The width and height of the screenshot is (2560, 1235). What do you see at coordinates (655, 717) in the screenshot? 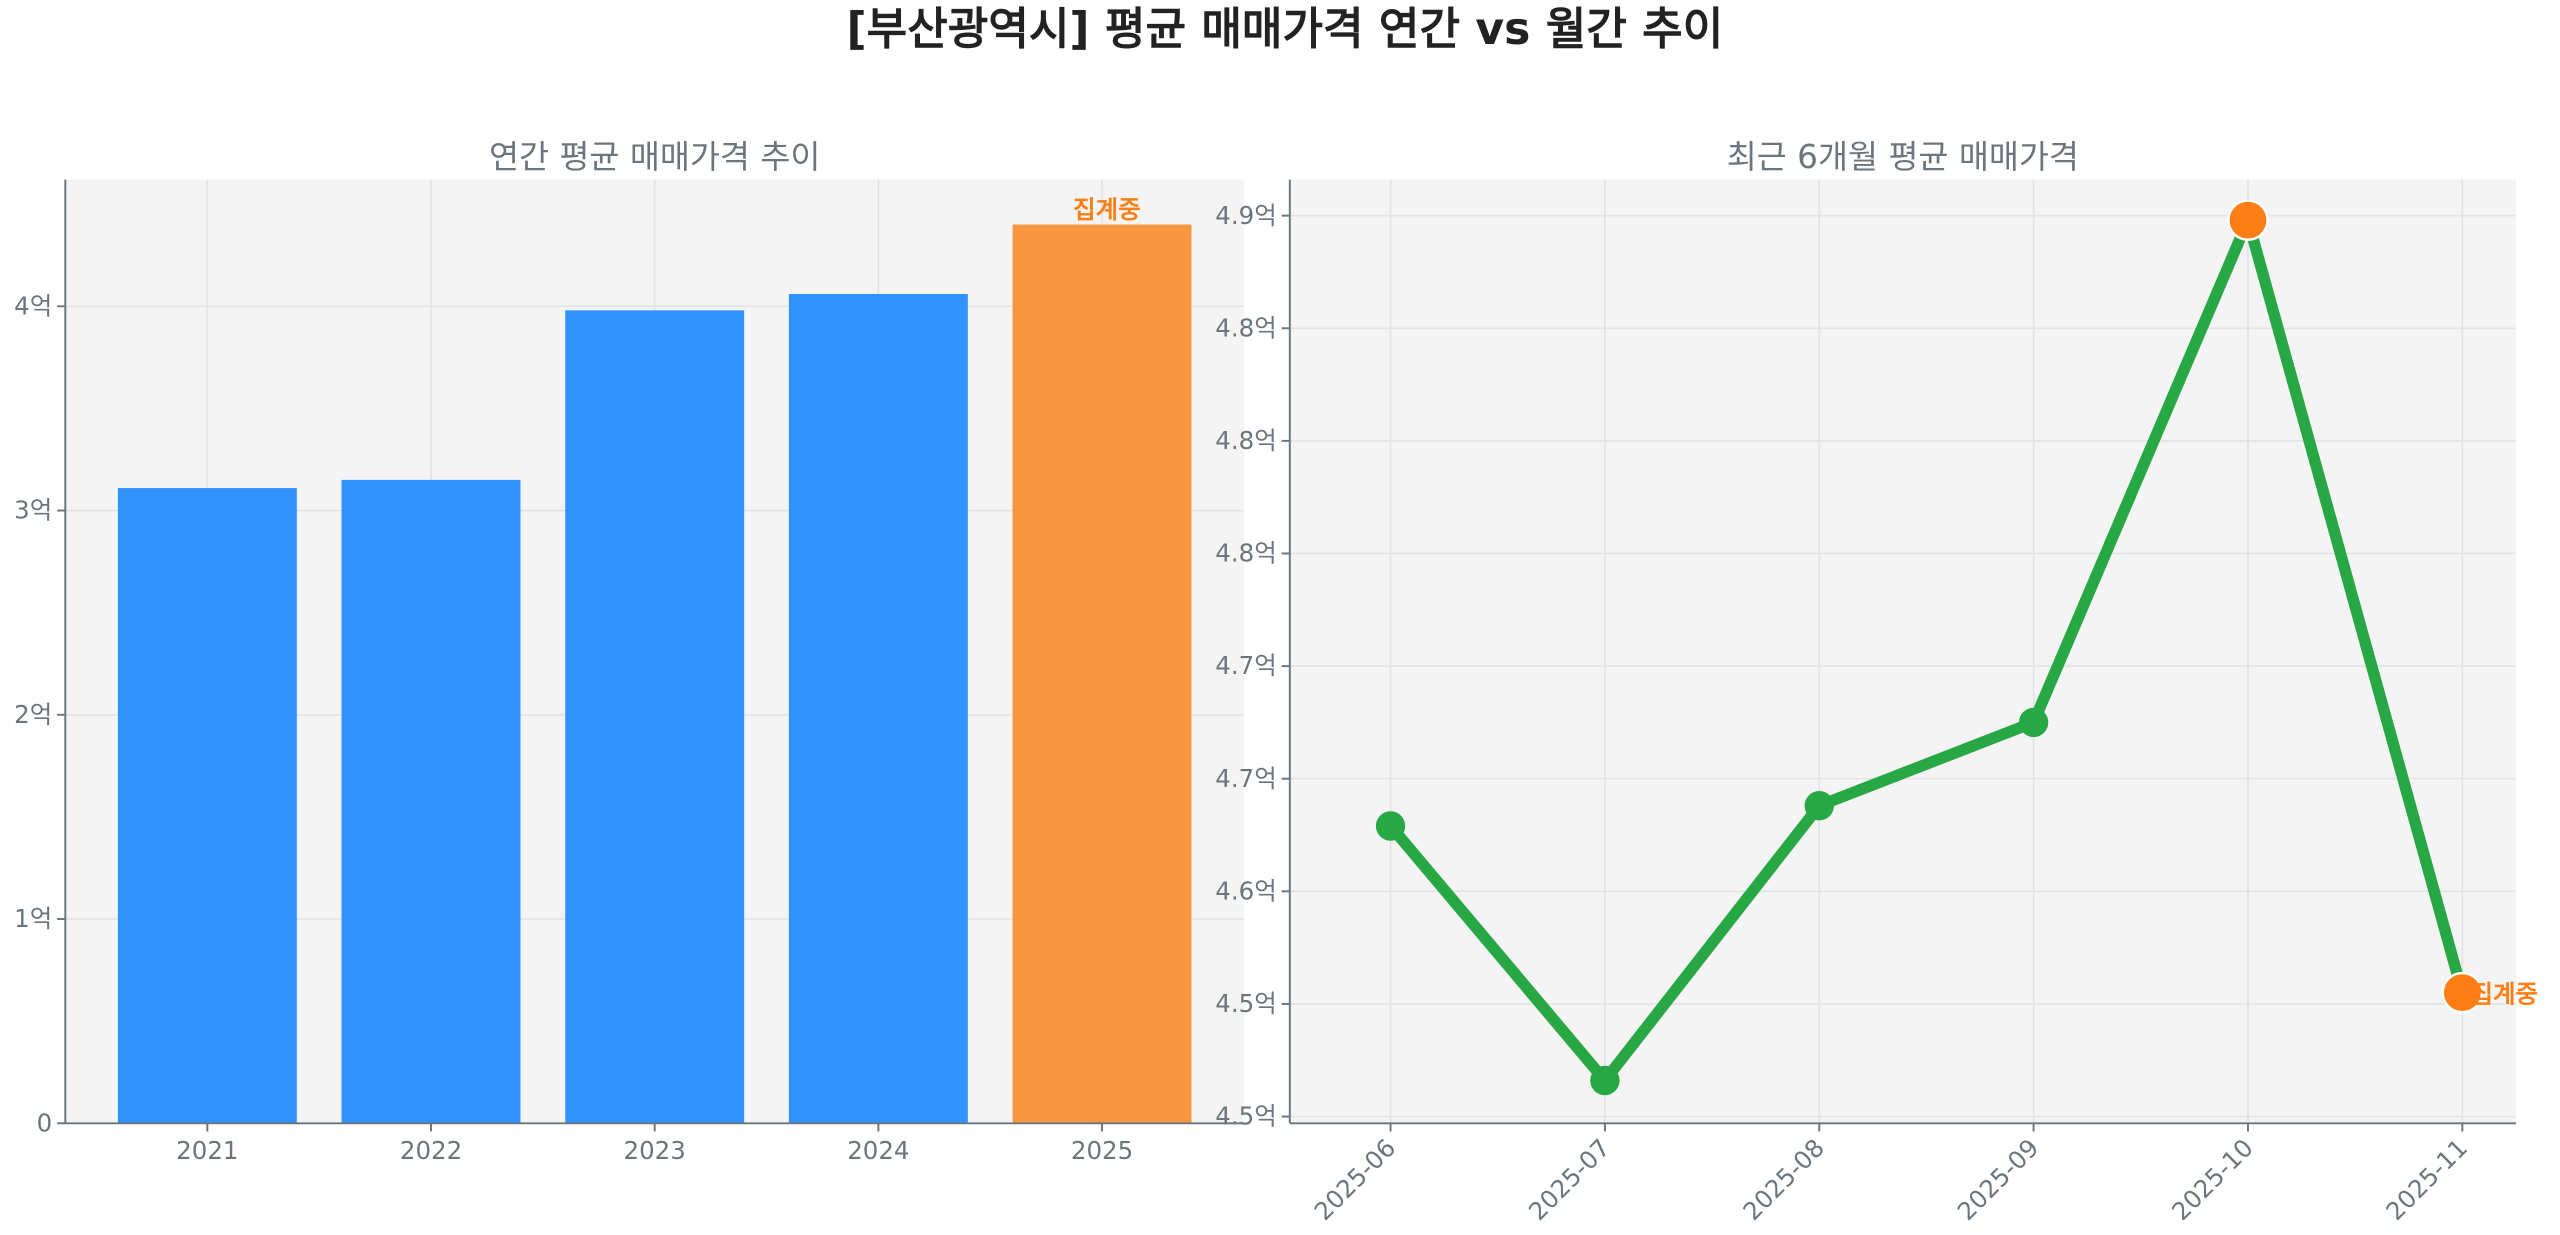
I see `bar-2023` at bounding box center [655, 717].